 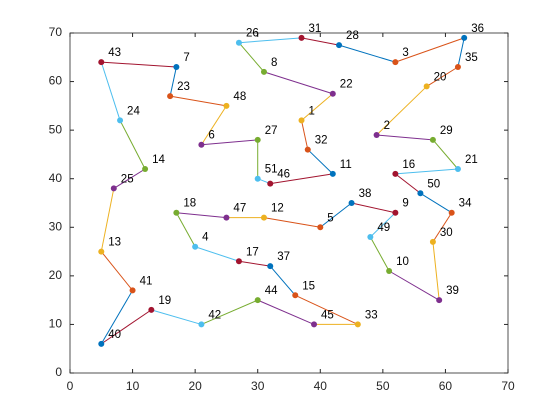 What do you see at coordinates (56, 81) in the screenshot?
I see `y-tick-label: 60` at bounding box center [56, 81].